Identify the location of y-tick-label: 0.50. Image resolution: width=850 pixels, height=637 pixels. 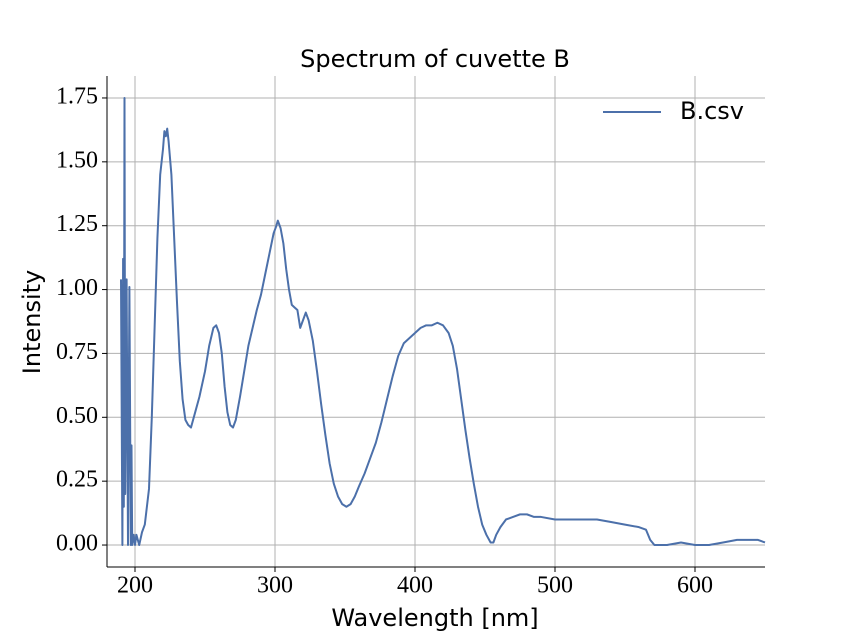
(77, 416).